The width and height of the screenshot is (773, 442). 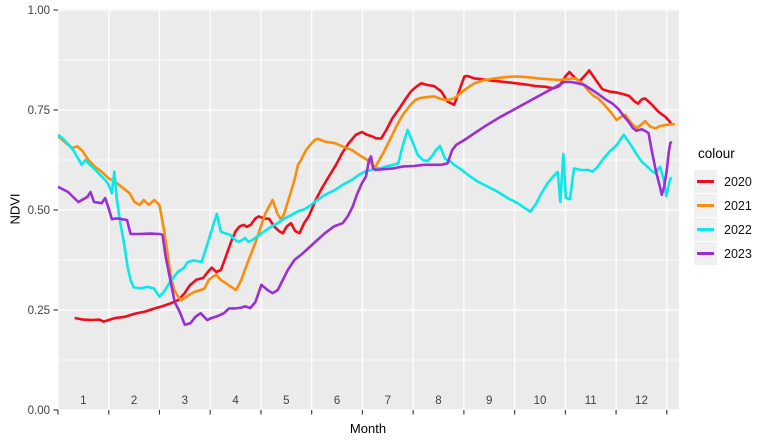 What do you see at coordinates (39, 411) in the screenshot?
I see `y-tick-label: 0.00` at bounding box center [39, 411].